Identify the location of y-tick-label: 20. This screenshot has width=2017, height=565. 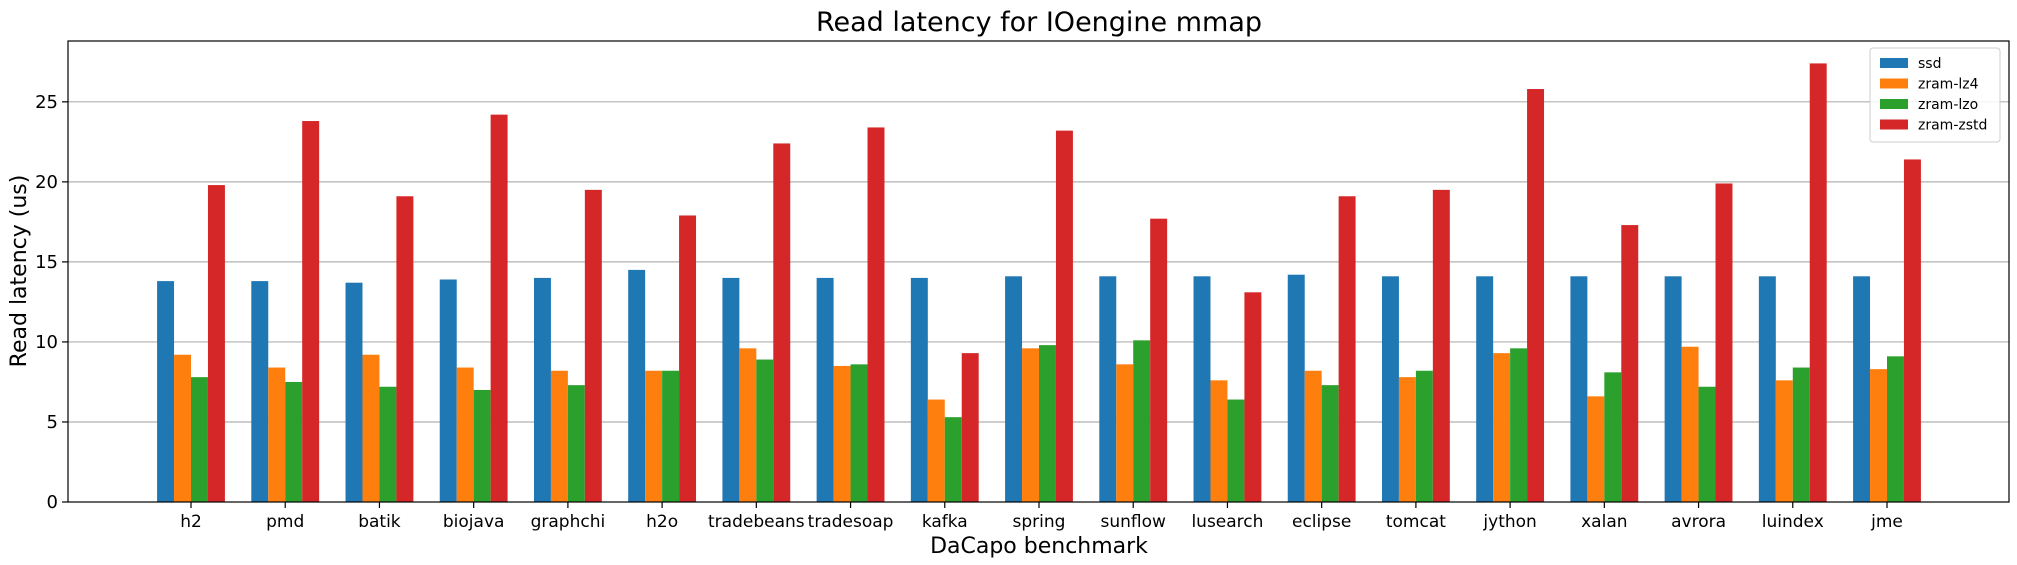
(46, 182).